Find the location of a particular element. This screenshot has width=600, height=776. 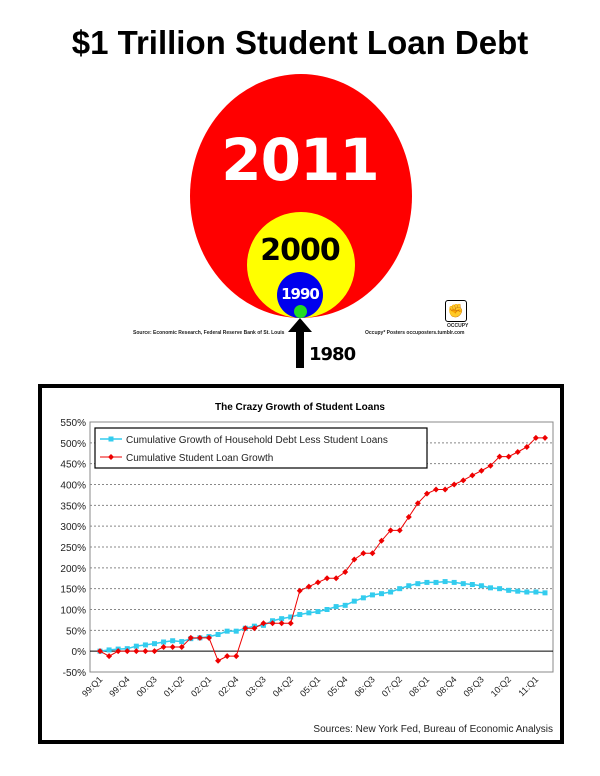

x-tick-label: 09:Q3 is located at coordinates (473, 686).